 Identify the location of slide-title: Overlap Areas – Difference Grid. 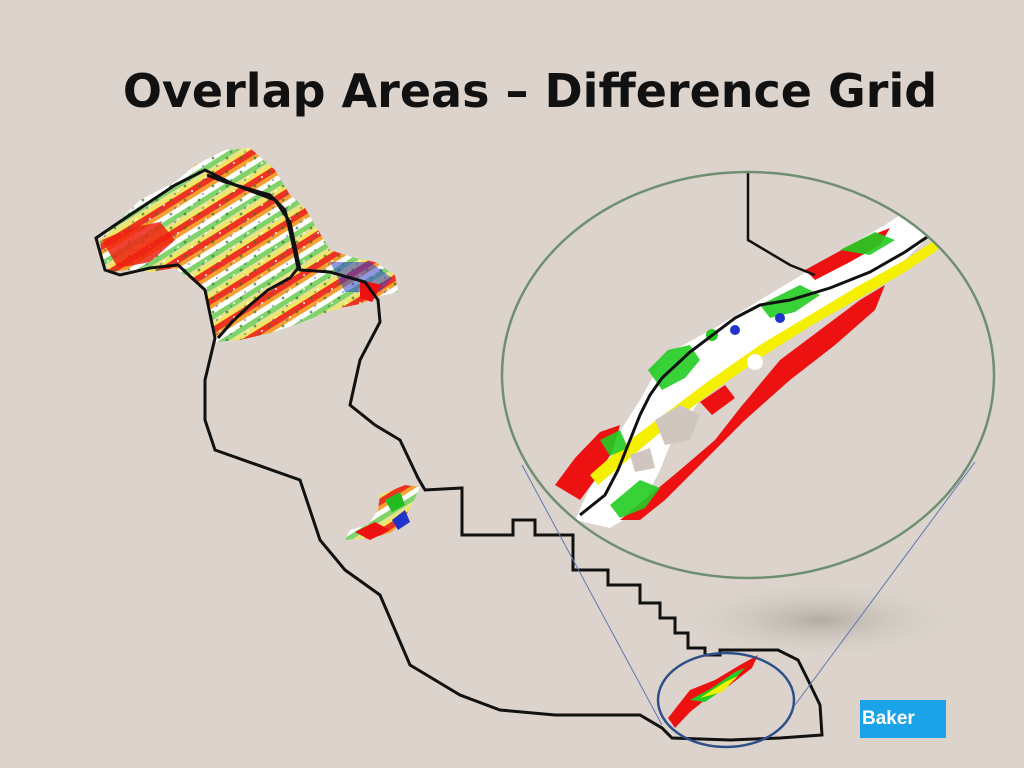
(530, 91).